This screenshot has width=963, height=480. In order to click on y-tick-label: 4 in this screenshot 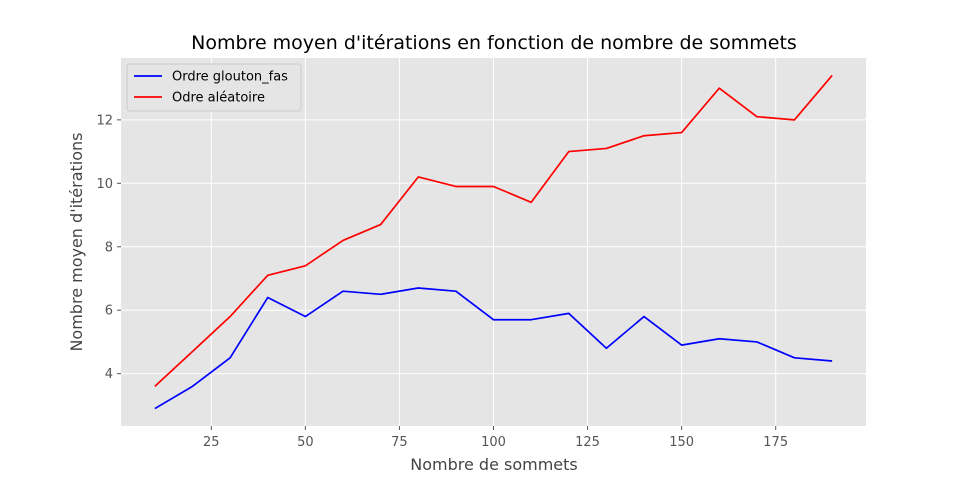, I will do `click(109, 374)`.